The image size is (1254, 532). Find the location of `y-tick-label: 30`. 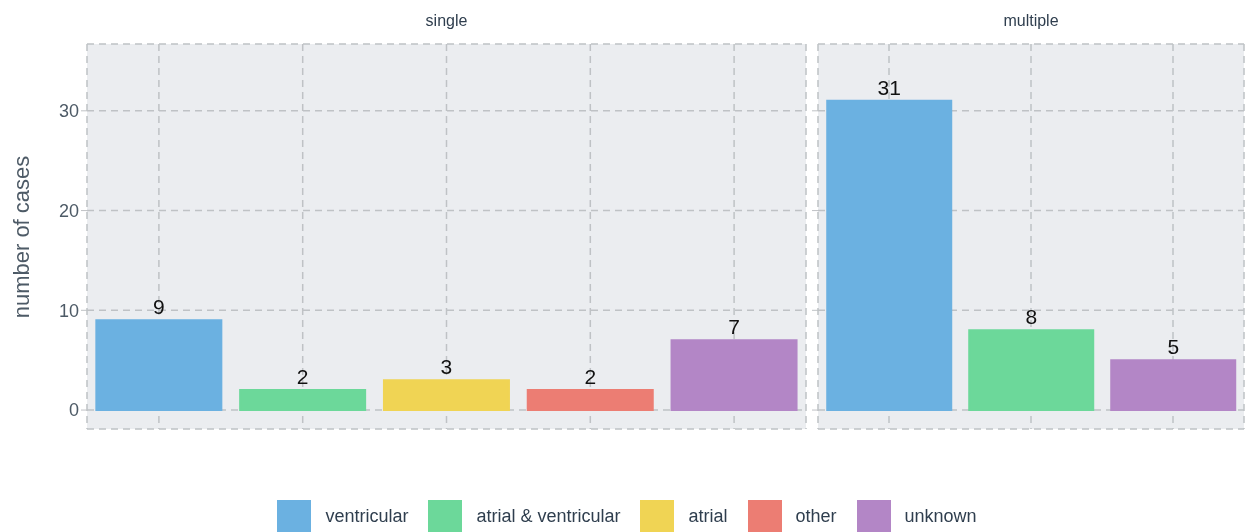

y-tick-label: 30 is located at coordinates (68, 111).